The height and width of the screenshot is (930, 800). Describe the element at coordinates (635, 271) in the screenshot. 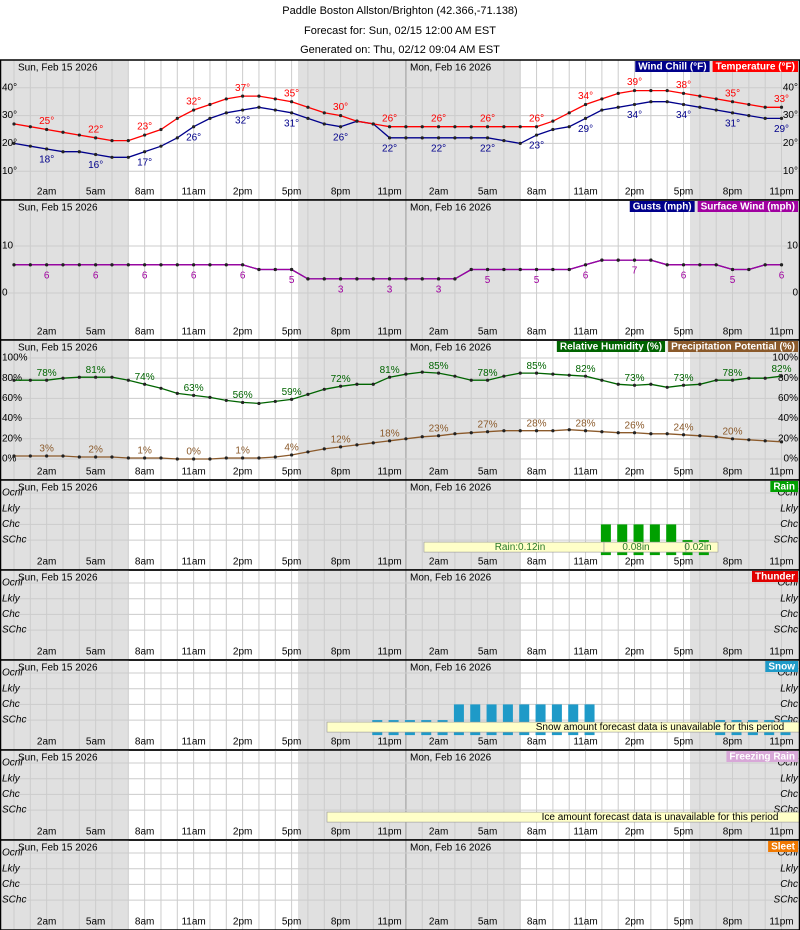

I see `value-label: 7` at that location.